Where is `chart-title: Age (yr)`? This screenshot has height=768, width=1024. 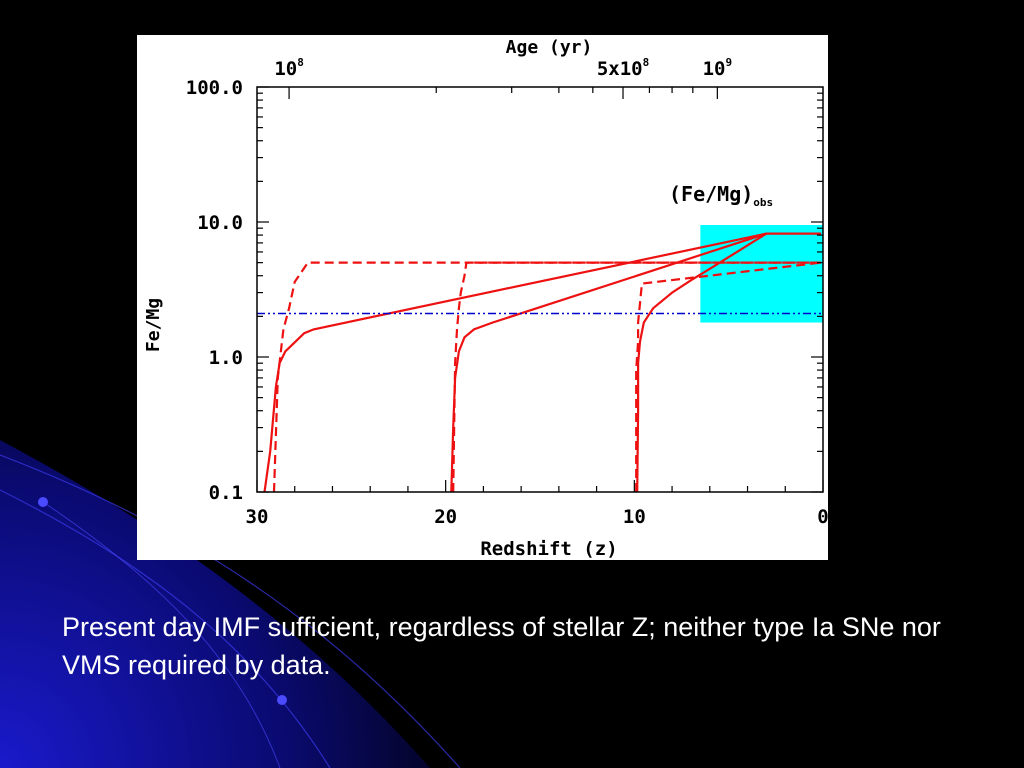 chart-title: Age (yr) is located at coordinates (549, 47).